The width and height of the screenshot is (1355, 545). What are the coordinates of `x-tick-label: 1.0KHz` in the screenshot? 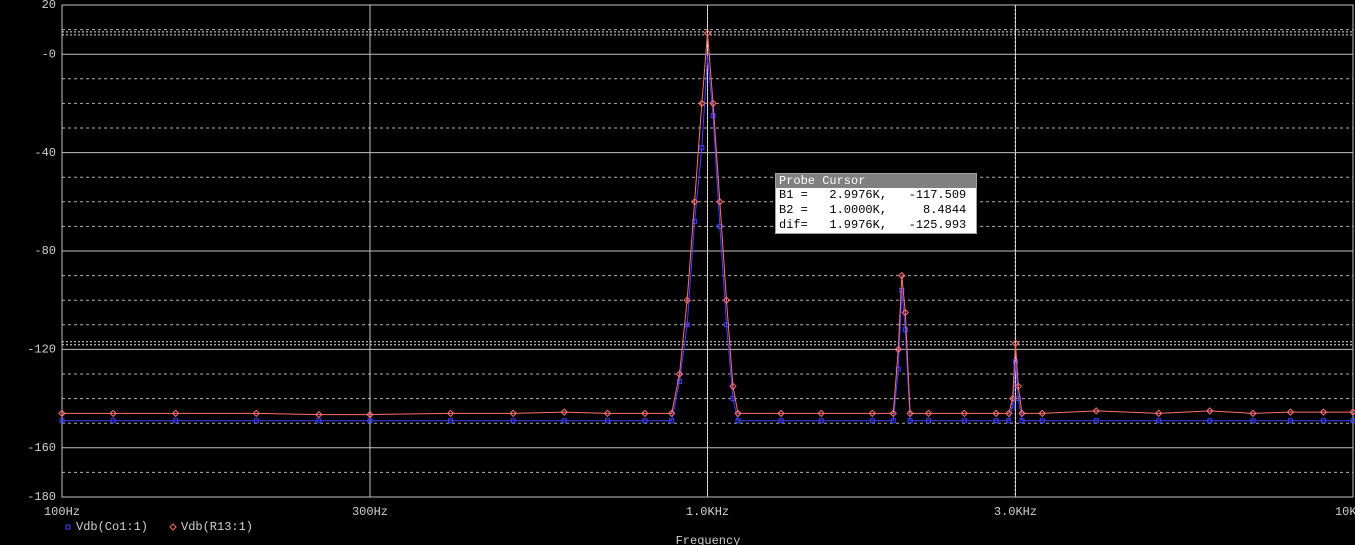 It's located at (707, 512).